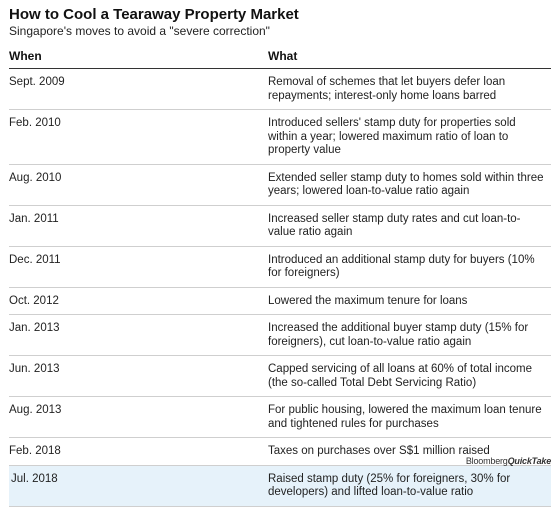 This screenshot has width=560, height=507. Describe the element at coordinates (138, 137) in the screenshot. I see `cell-when: Feb. 2010` at that location.